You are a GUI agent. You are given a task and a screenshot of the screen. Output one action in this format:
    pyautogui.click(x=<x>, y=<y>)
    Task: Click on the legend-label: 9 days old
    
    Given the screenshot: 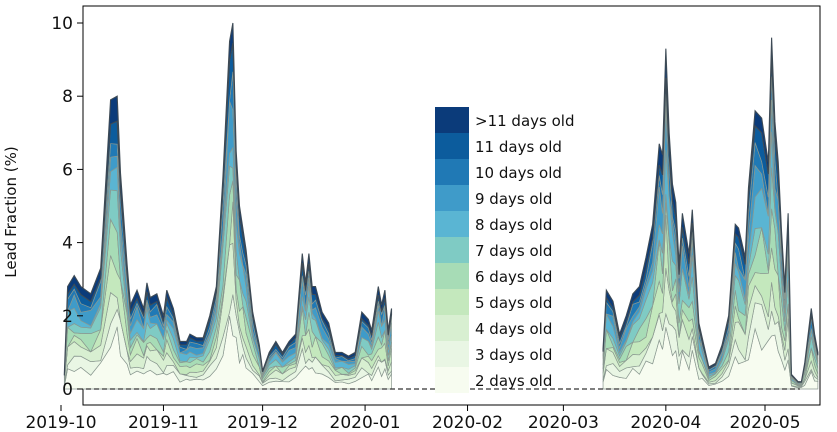 What is the action you would take?
    pyautogui.click(x=513, y=199)
    